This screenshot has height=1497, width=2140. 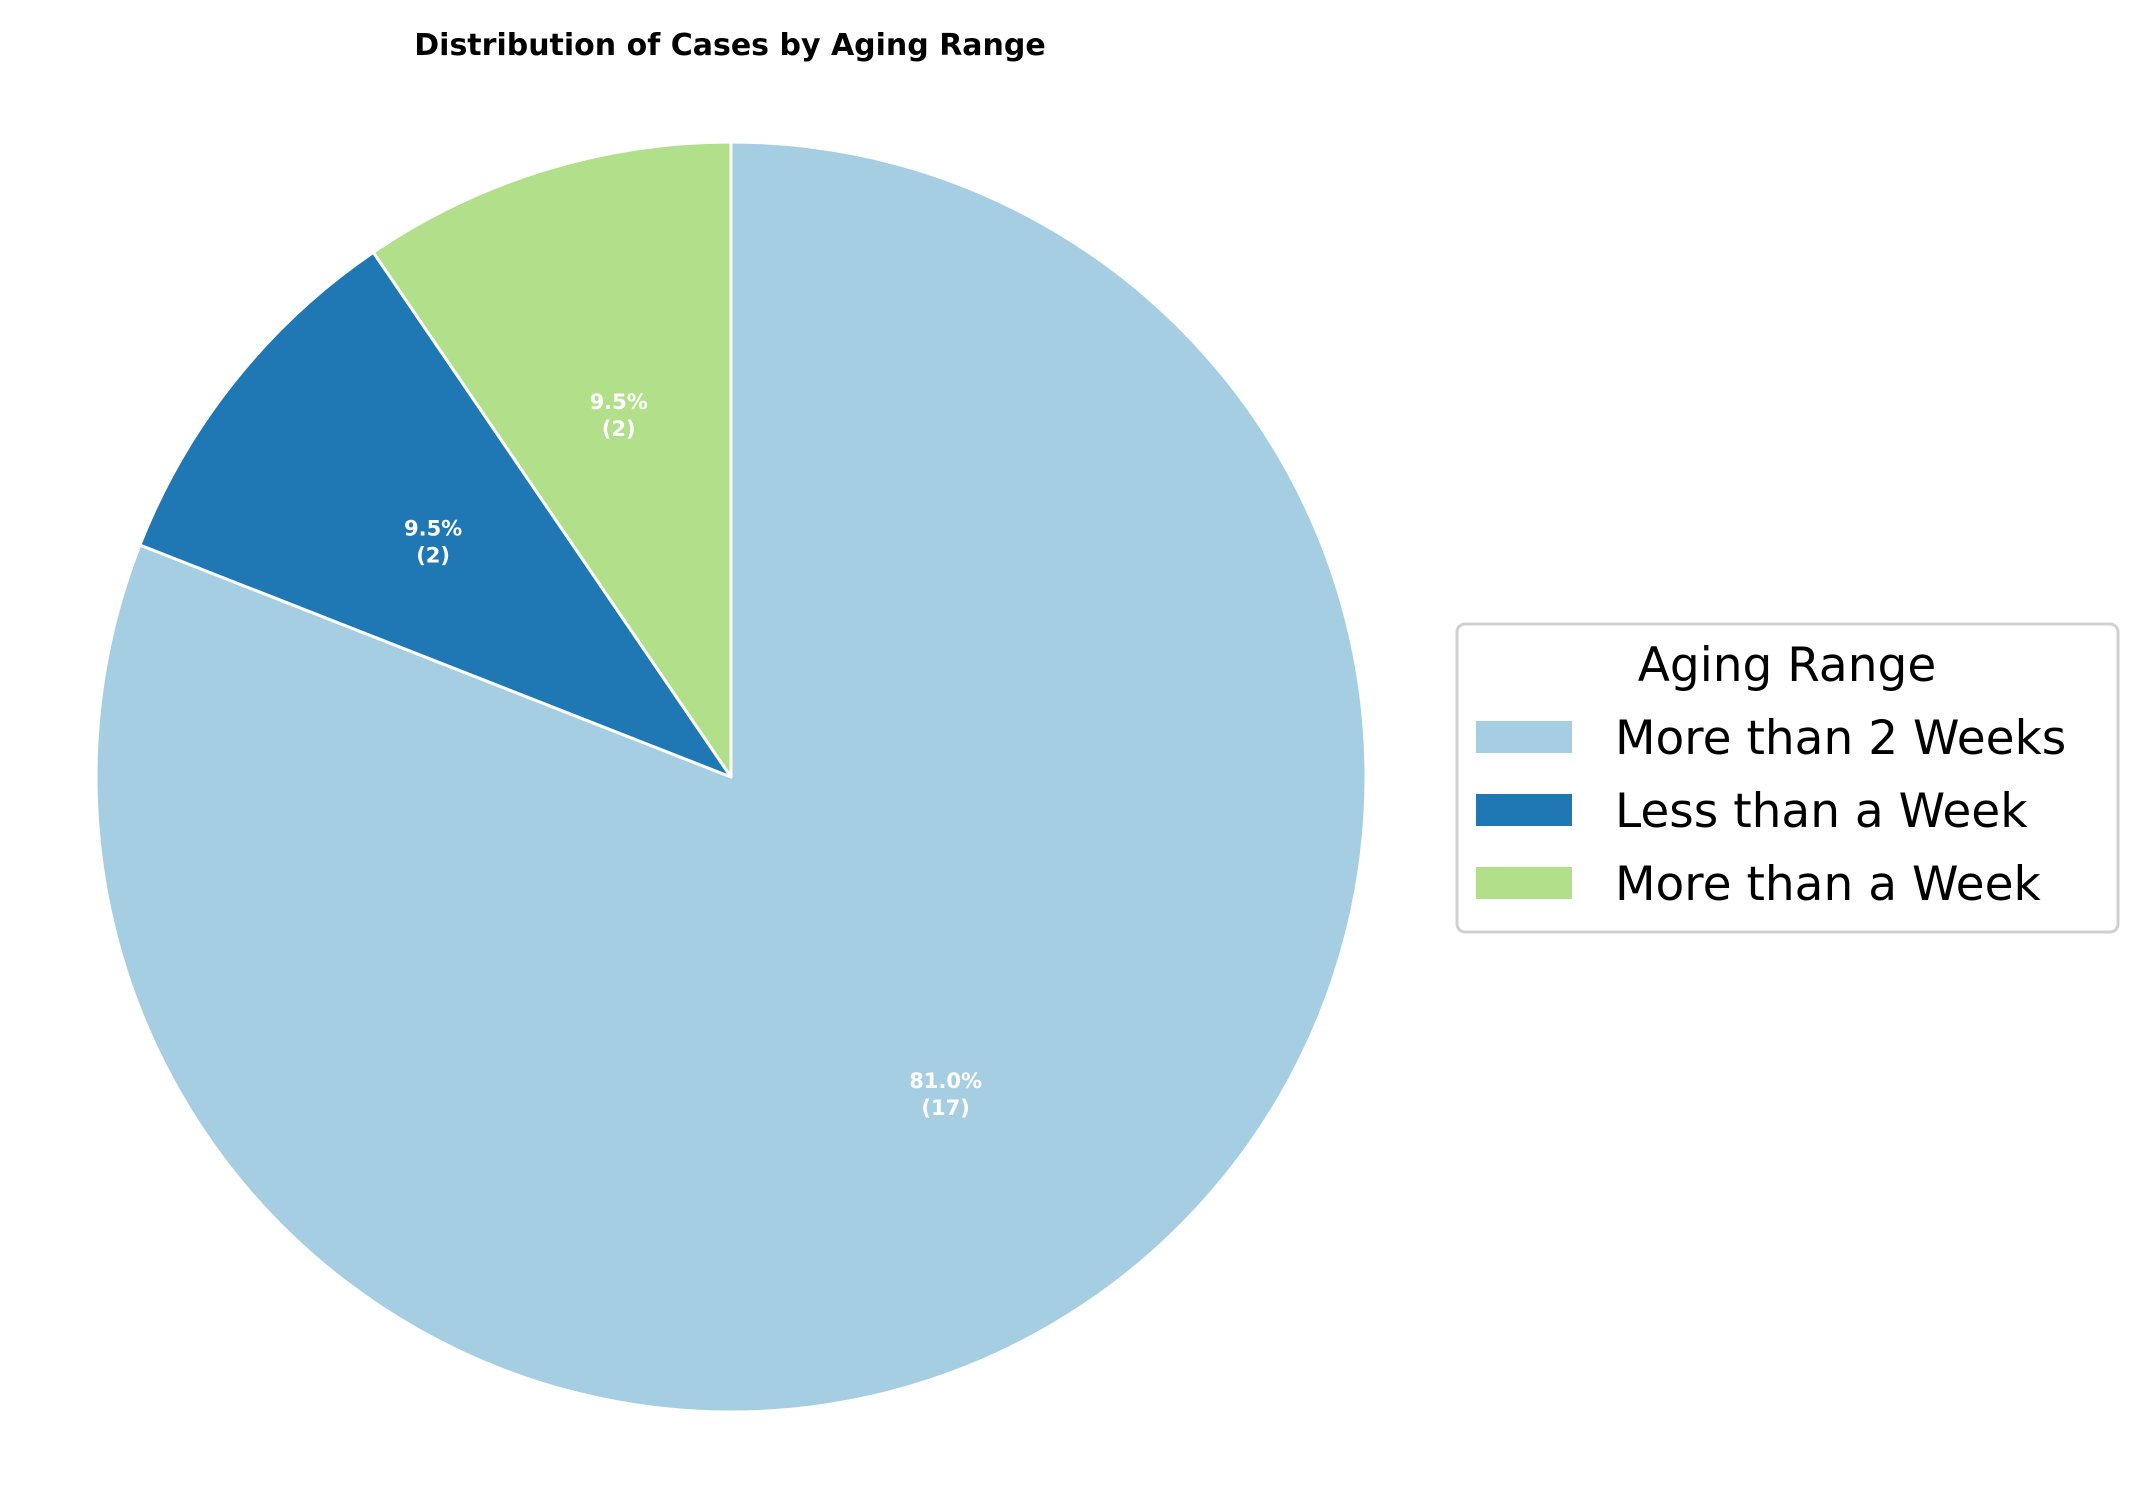 I want to click on slice-percent-label-2: 9.5%, so click(x=433, y=528).